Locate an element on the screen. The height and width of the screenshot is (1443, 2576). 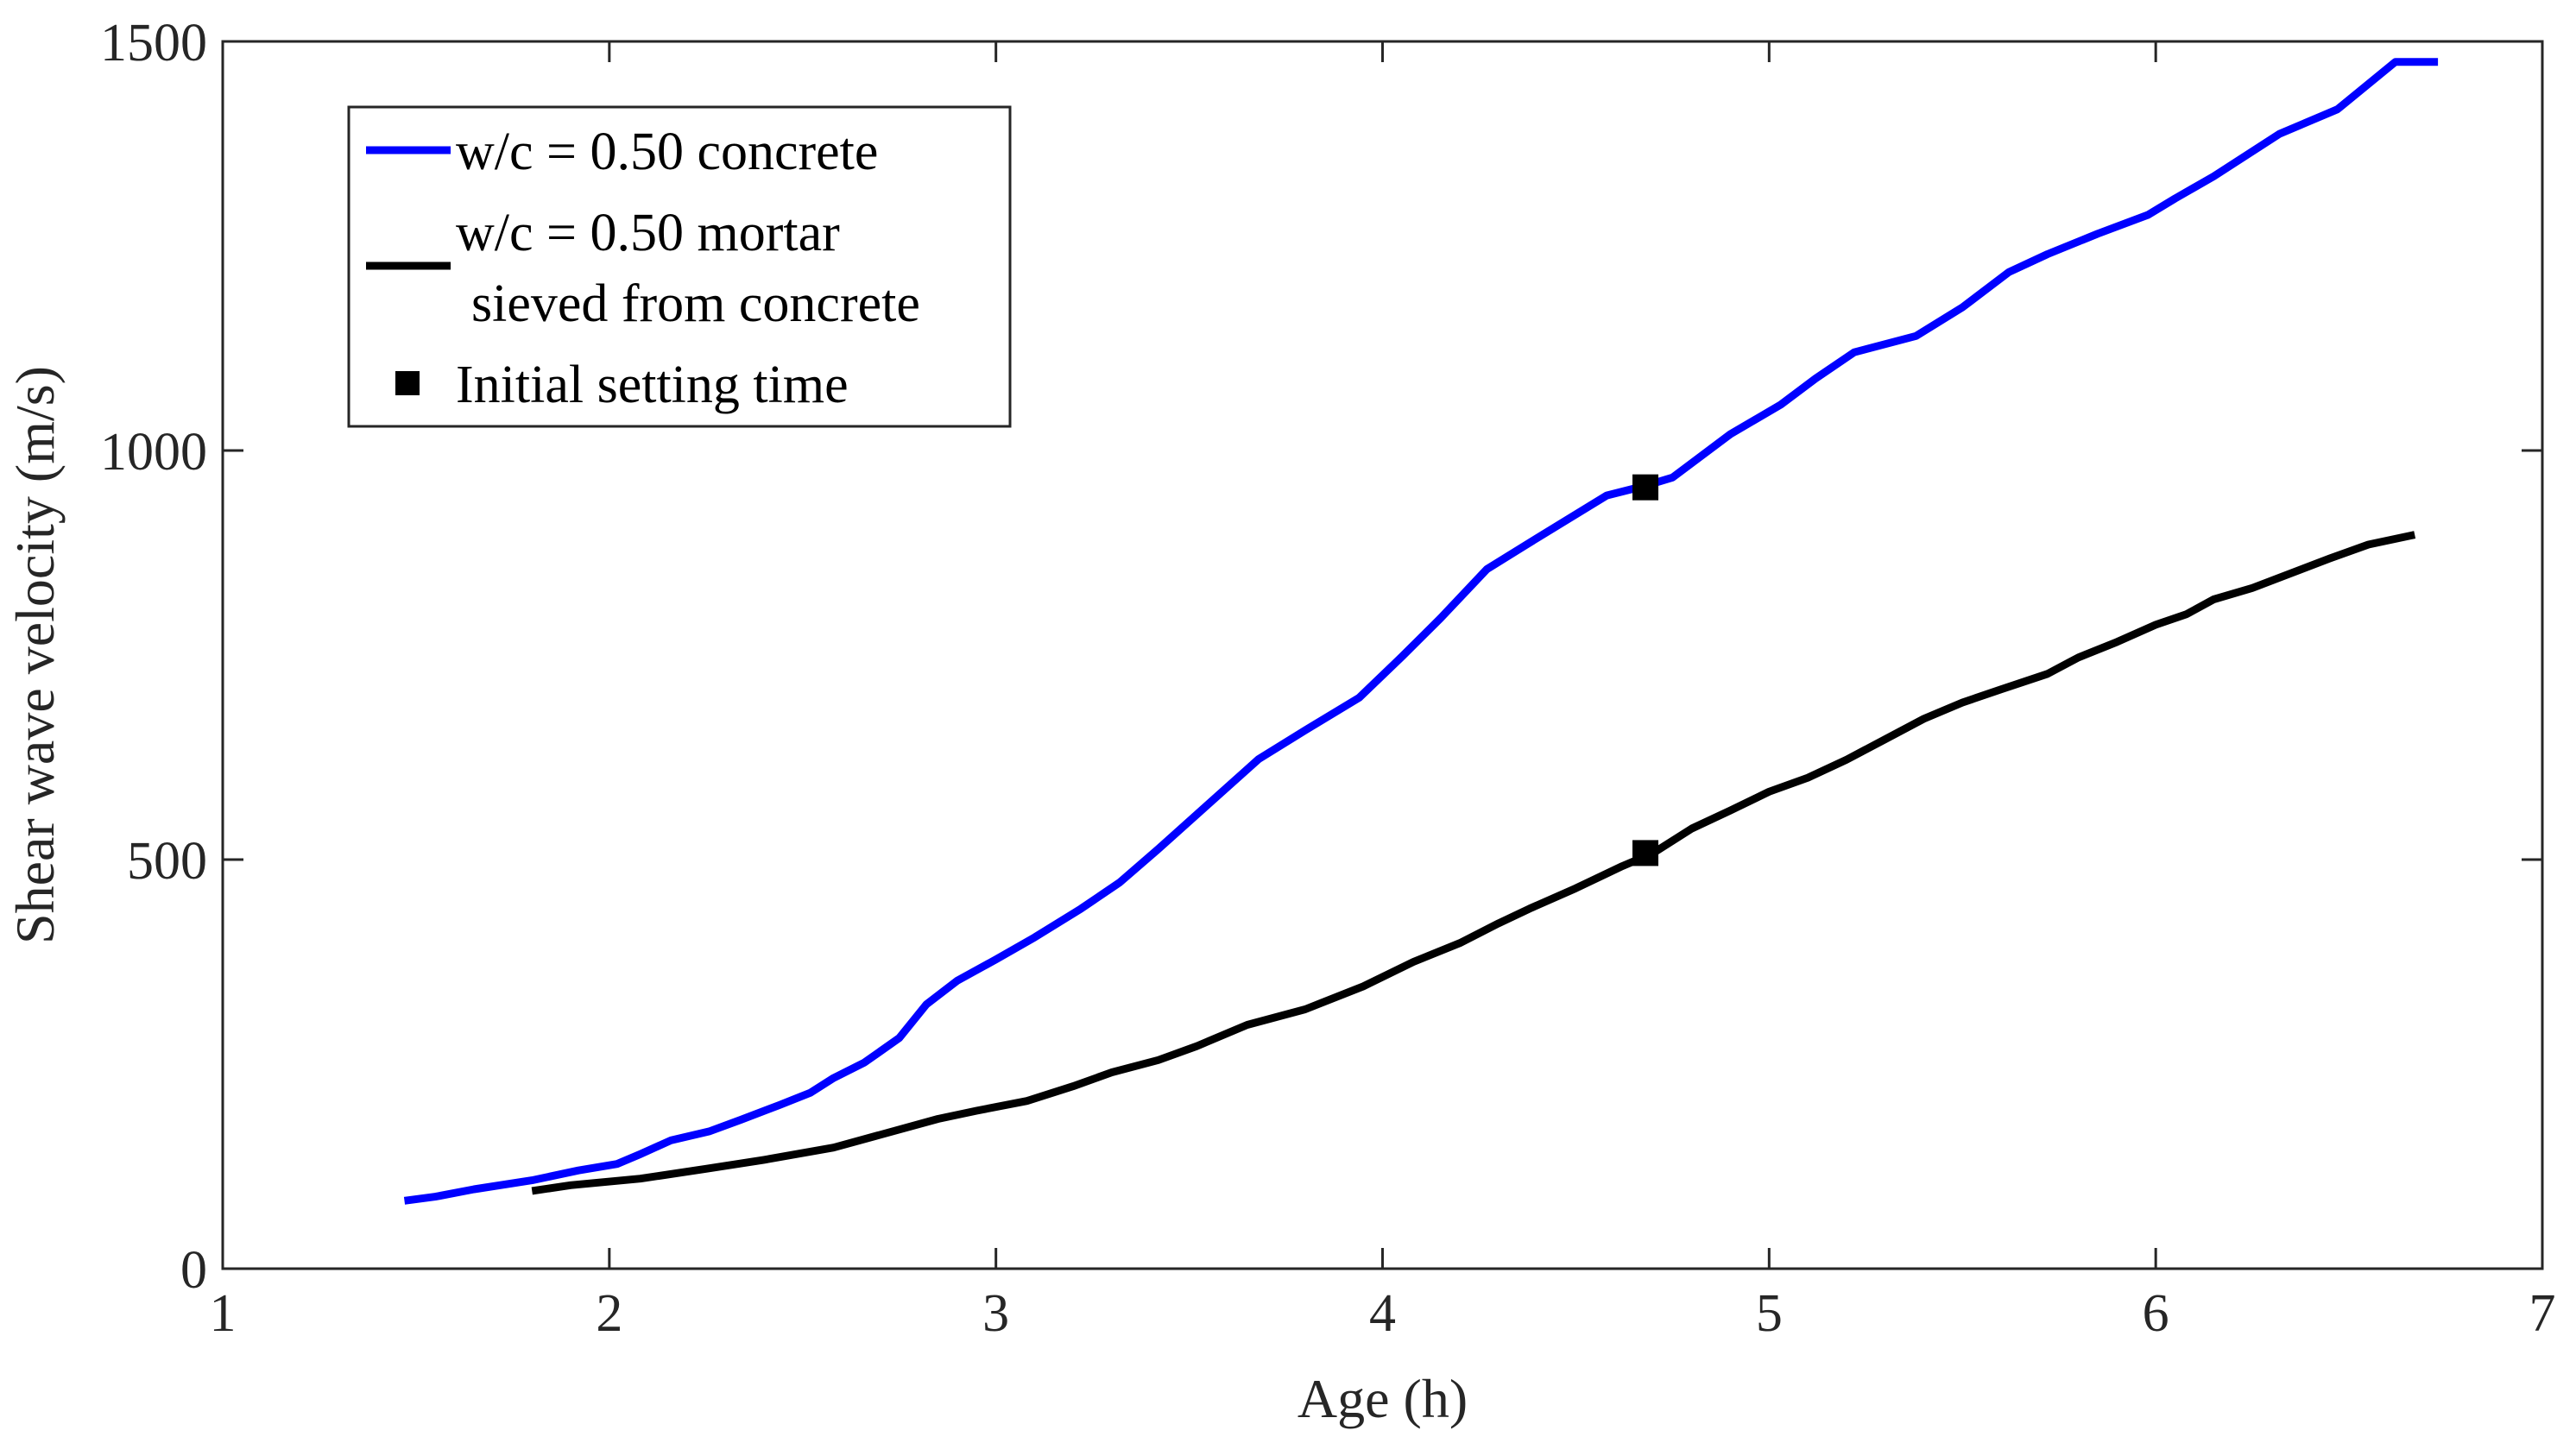
y-axis-title: Shear wave velocity (m/s) is located at coordinates (35, 655).